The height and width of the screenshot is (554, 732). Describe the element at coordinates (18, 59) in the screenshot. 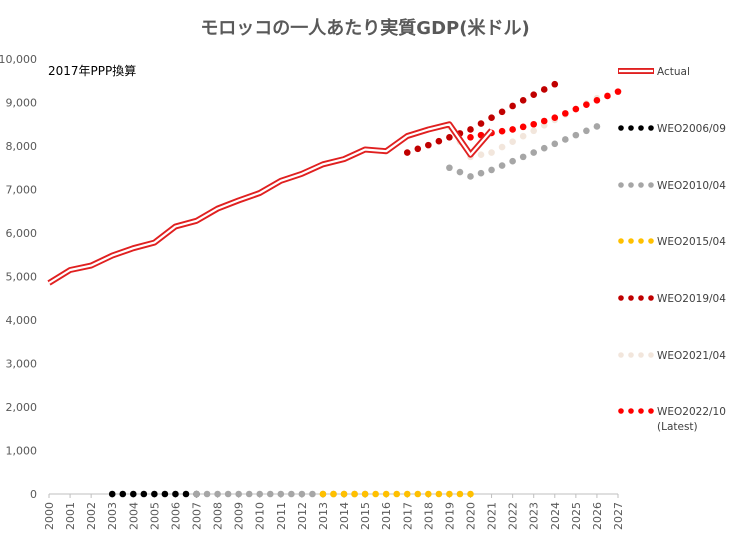

I see `y-tick-label: 10,000` at that location.